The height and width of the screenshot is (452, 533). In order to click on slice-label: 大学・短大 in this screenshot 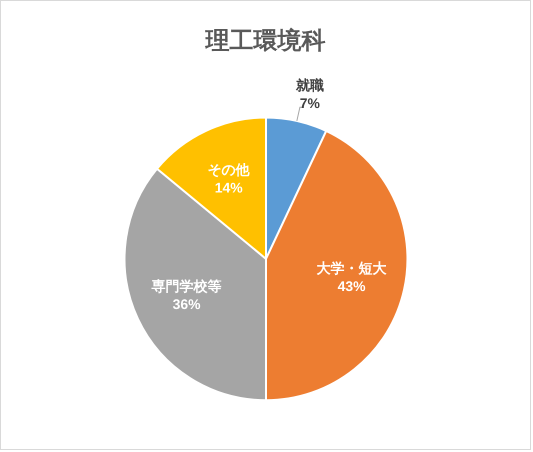, I will do `click(352, 268)`.